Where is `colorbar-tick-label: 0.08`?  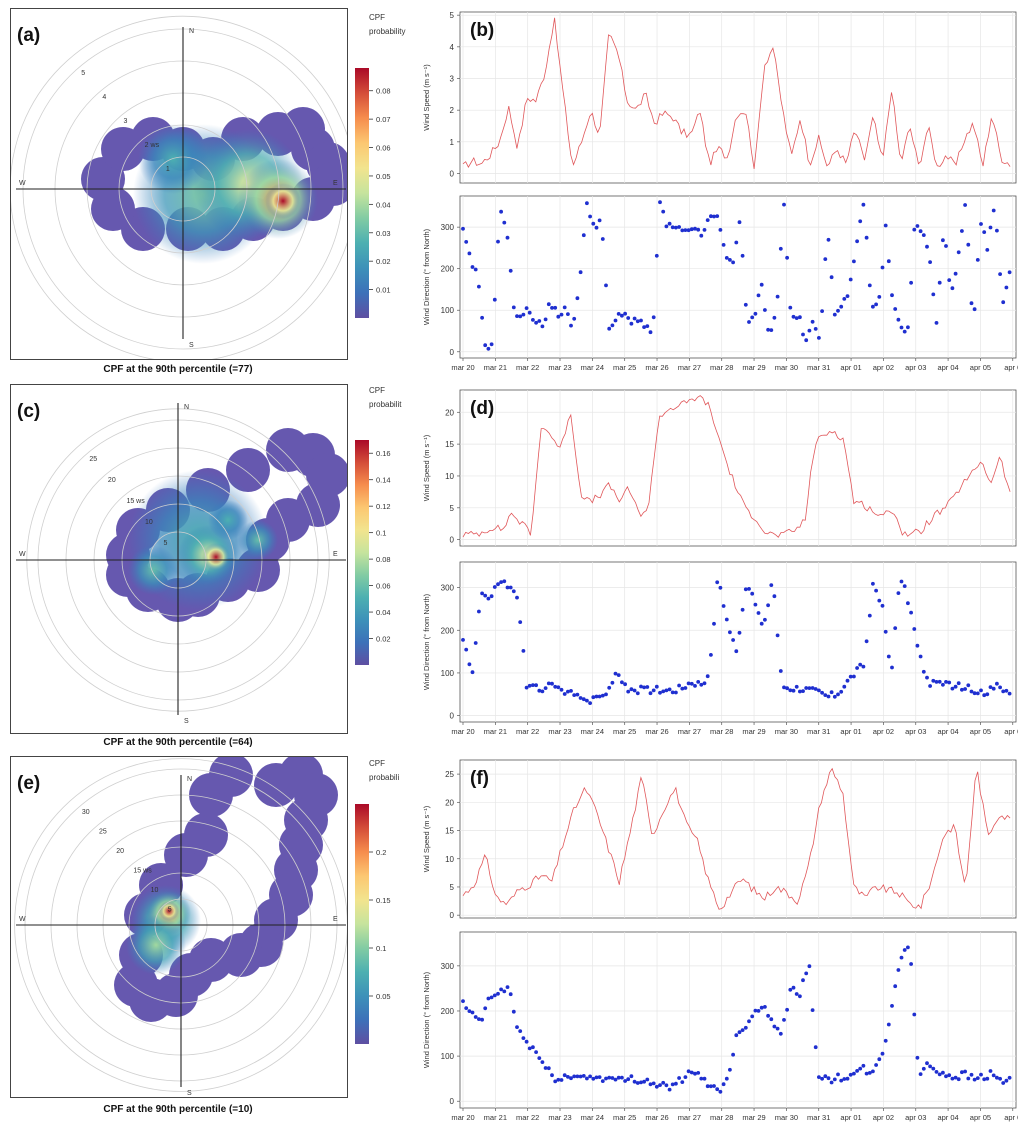 colorbar-tick-label: 0.08 is located at coordinates (383, 559).